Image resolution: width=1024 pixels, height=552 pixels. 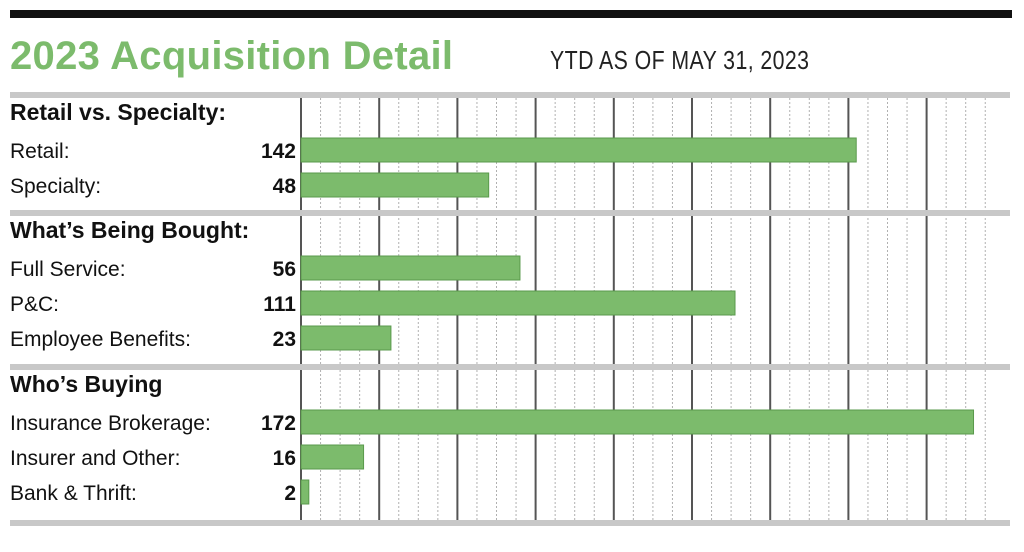 I want to click on section-title: What’s Being Bought:, so click(x=129, y=230).